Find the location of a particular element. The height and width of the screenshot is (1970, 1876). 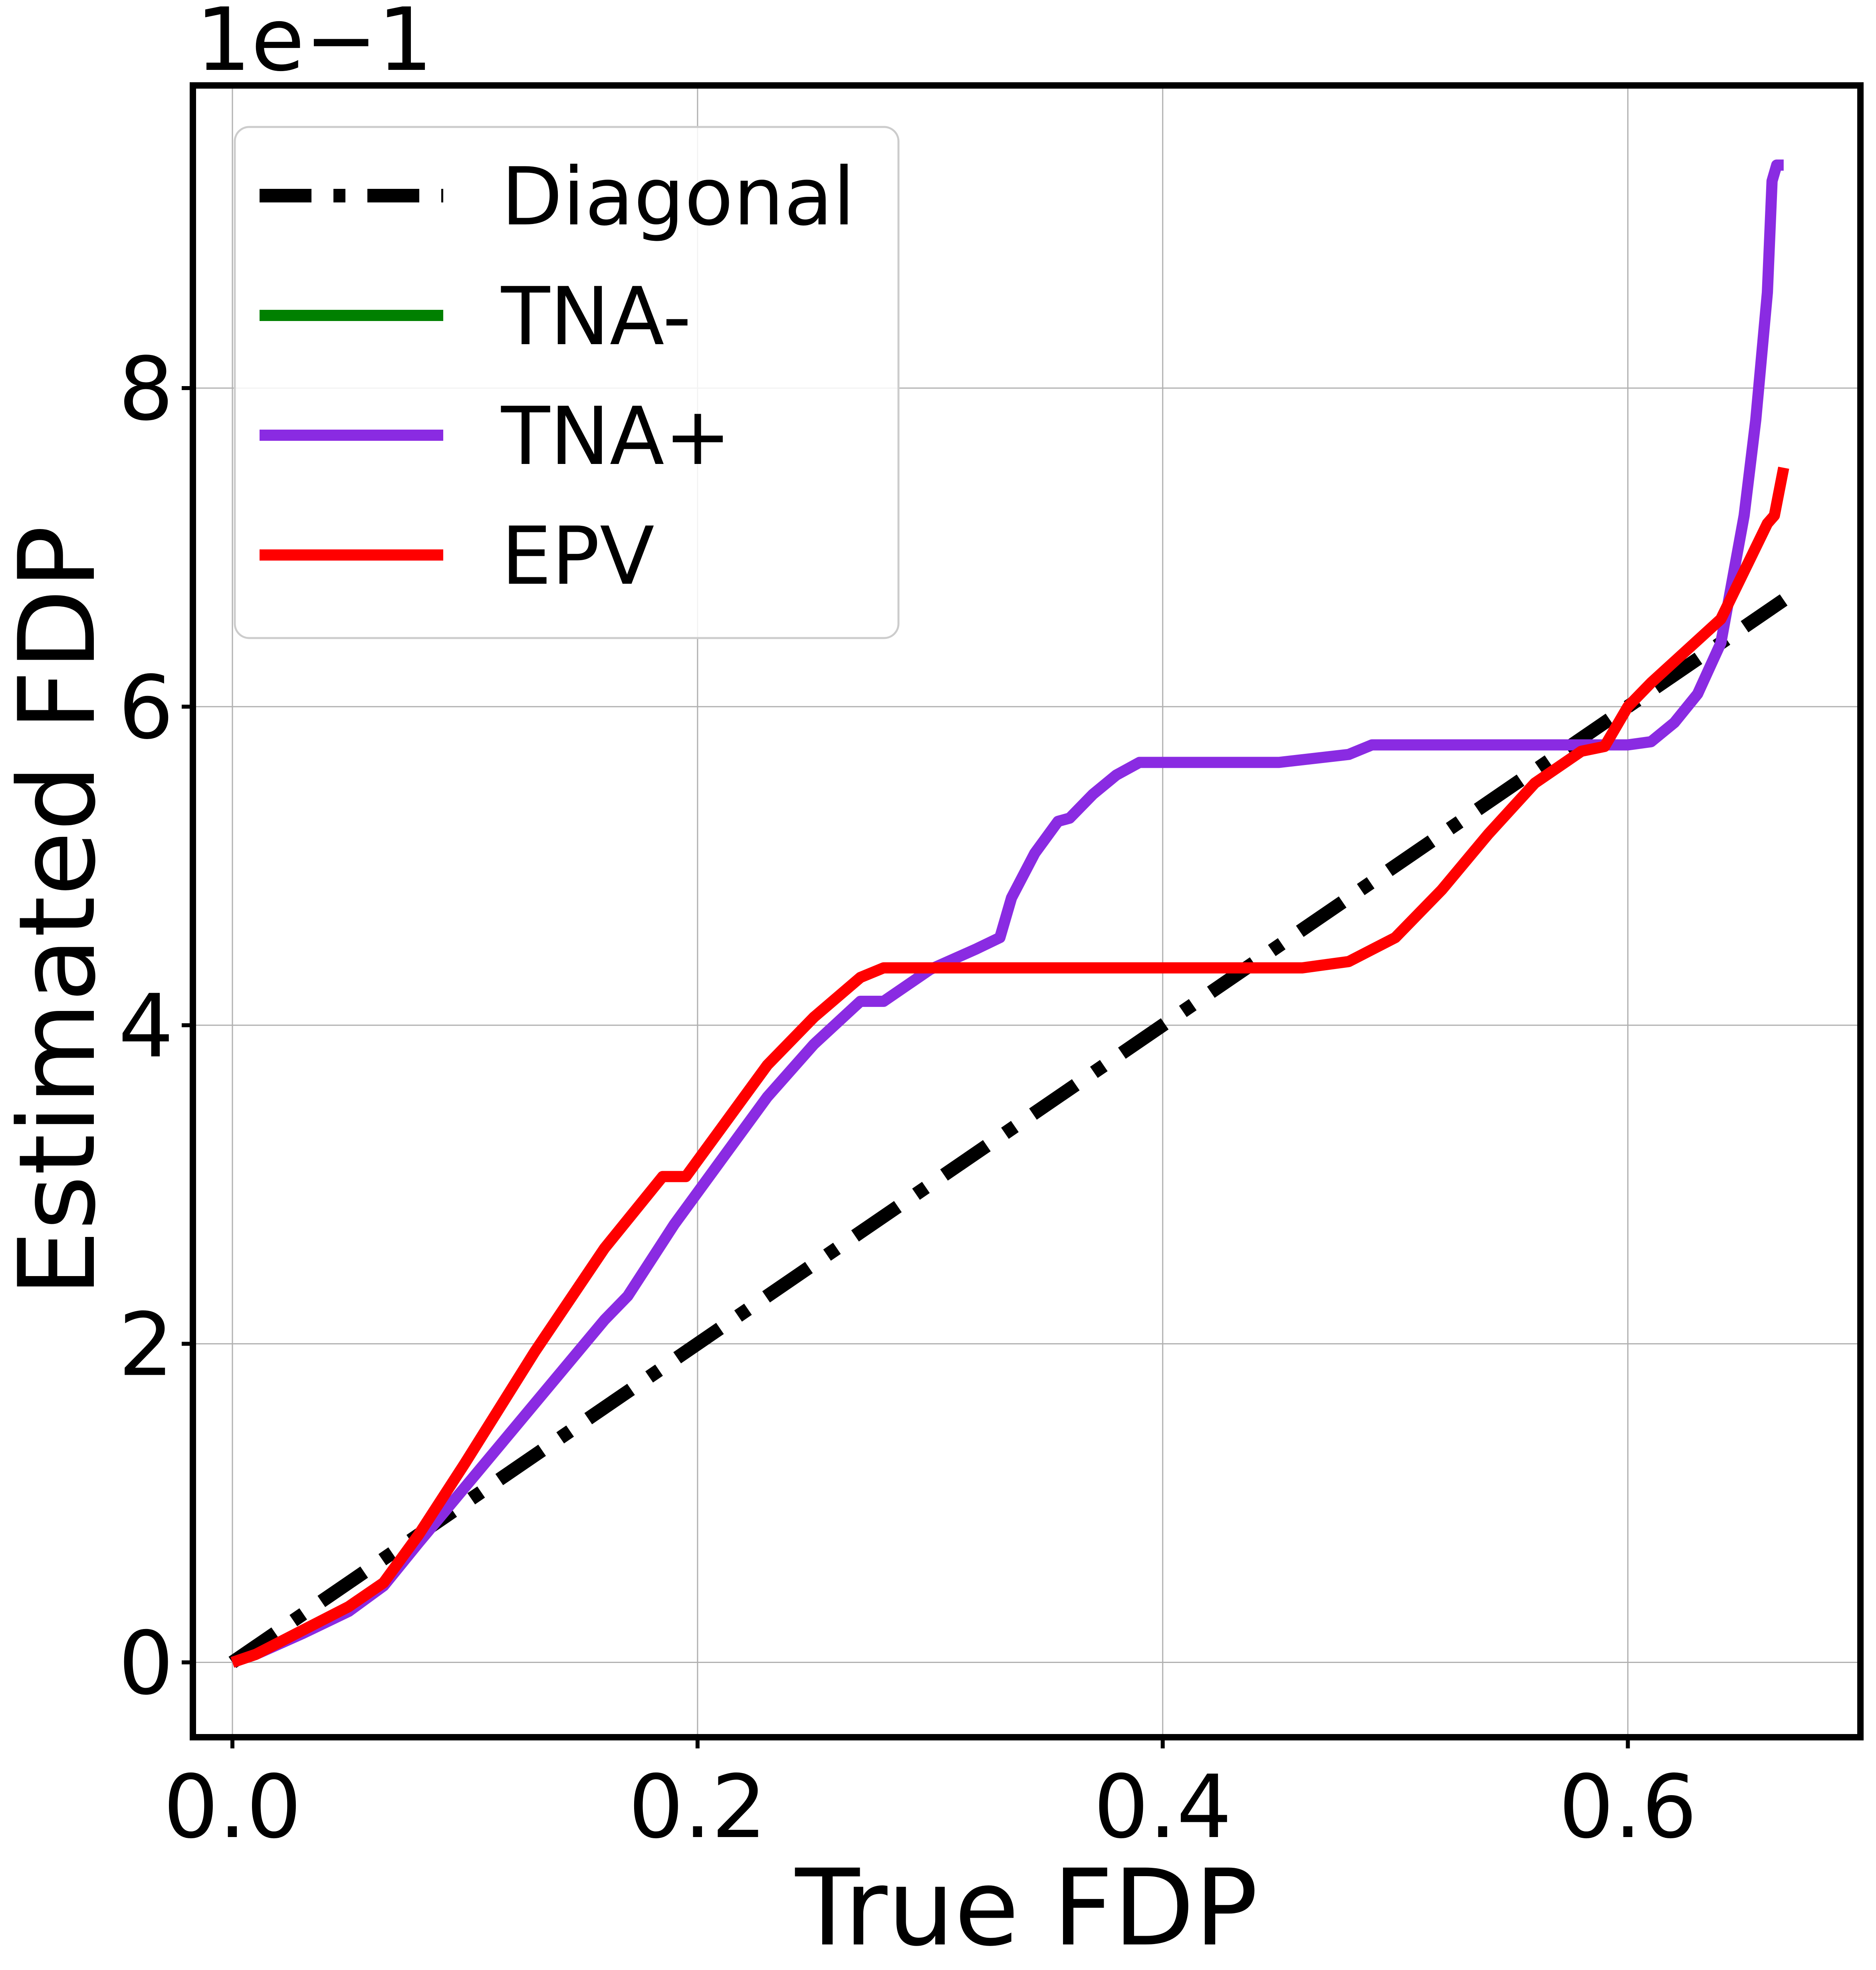

x-tick-label: 0.4 is located at coordinates (1162, 1808).